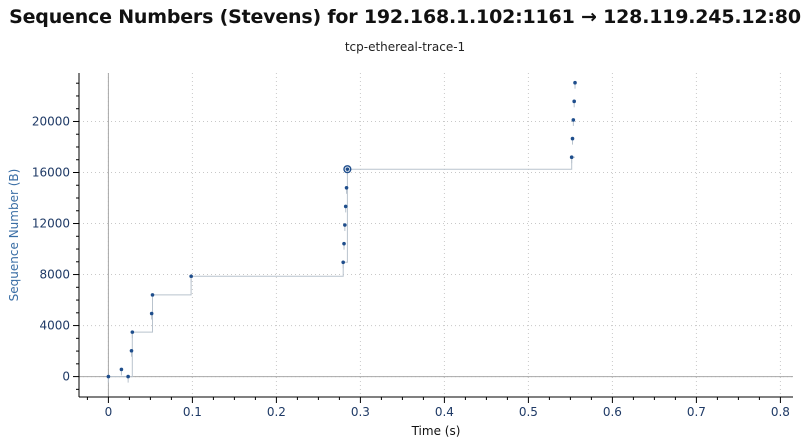 The image size is (810, 442). What do you see at coordinates (51, 172) in the screenshot?
I see `y-tick-label: 16000` at bounding box center [51, 172].